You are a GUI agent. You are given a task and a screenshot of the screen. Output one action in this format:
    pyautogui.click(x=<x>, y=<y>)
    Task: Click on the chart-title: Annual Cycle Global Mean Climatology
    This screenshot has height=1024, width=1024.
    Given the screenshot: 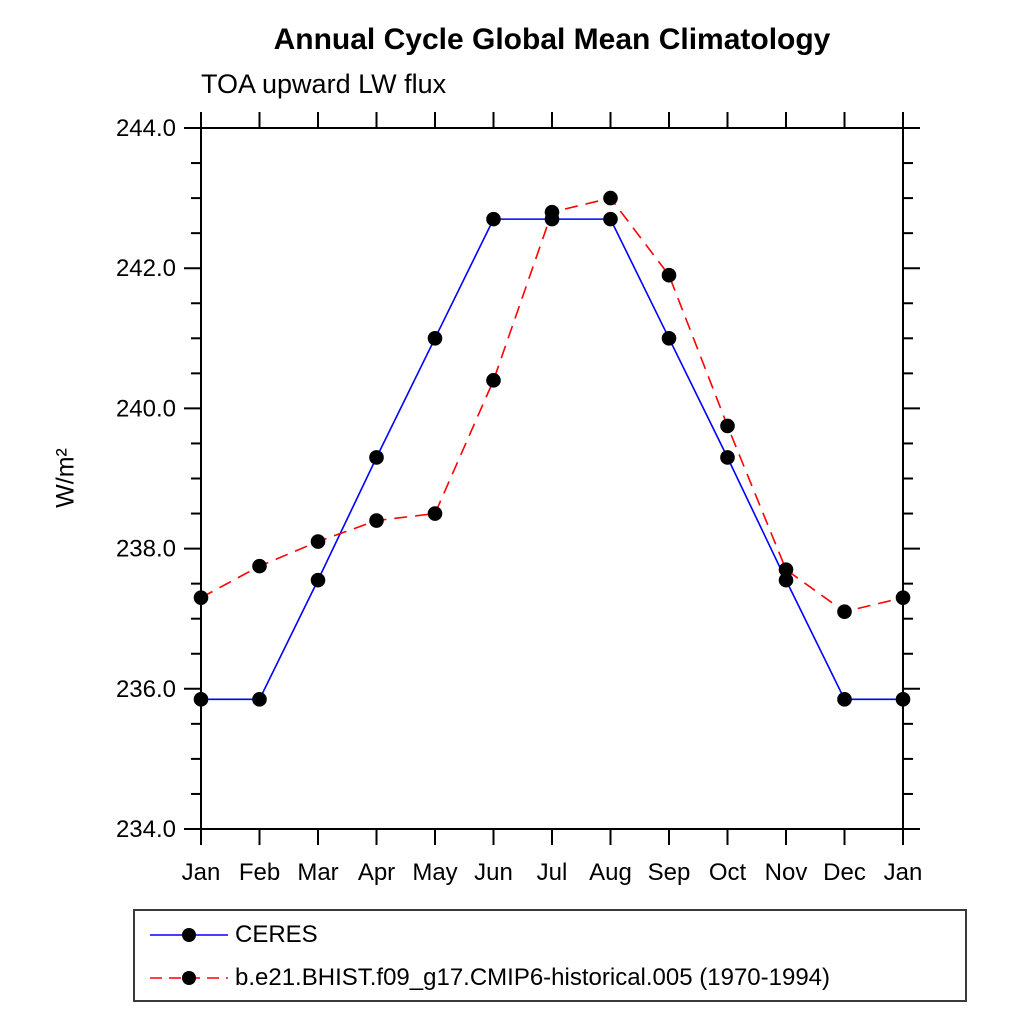 What is the action you would take?
    pyautogui.click(x=552, y=39)
    